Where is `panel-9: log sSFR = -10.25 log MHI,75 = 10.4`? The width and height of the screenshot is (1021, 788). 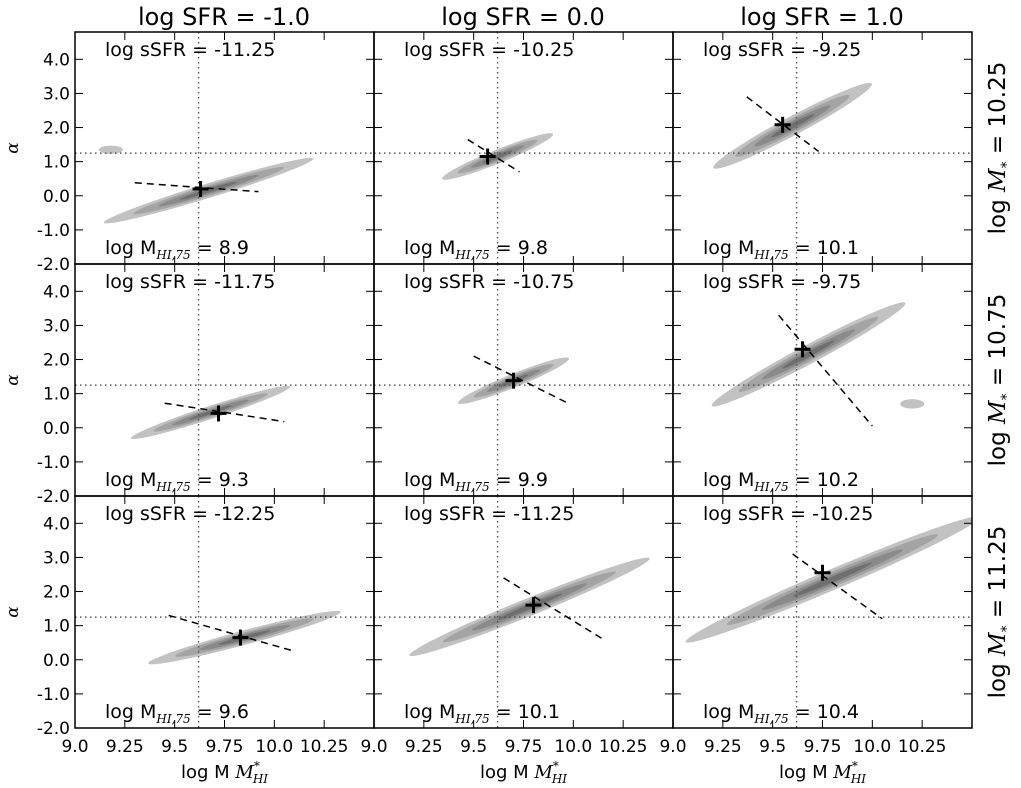
panel-9: log sSFR = -10.25 log MHI,75 = 10.4 is located at coordinates (822, 612).